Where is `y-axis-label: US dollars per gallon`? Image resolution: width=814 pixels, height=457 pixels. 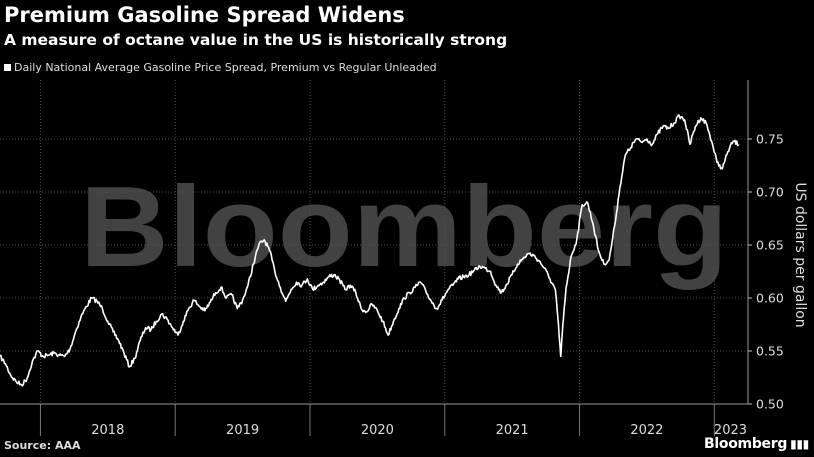 y-axis-label: US dollars per gallon is located at coordinates (800, 254).